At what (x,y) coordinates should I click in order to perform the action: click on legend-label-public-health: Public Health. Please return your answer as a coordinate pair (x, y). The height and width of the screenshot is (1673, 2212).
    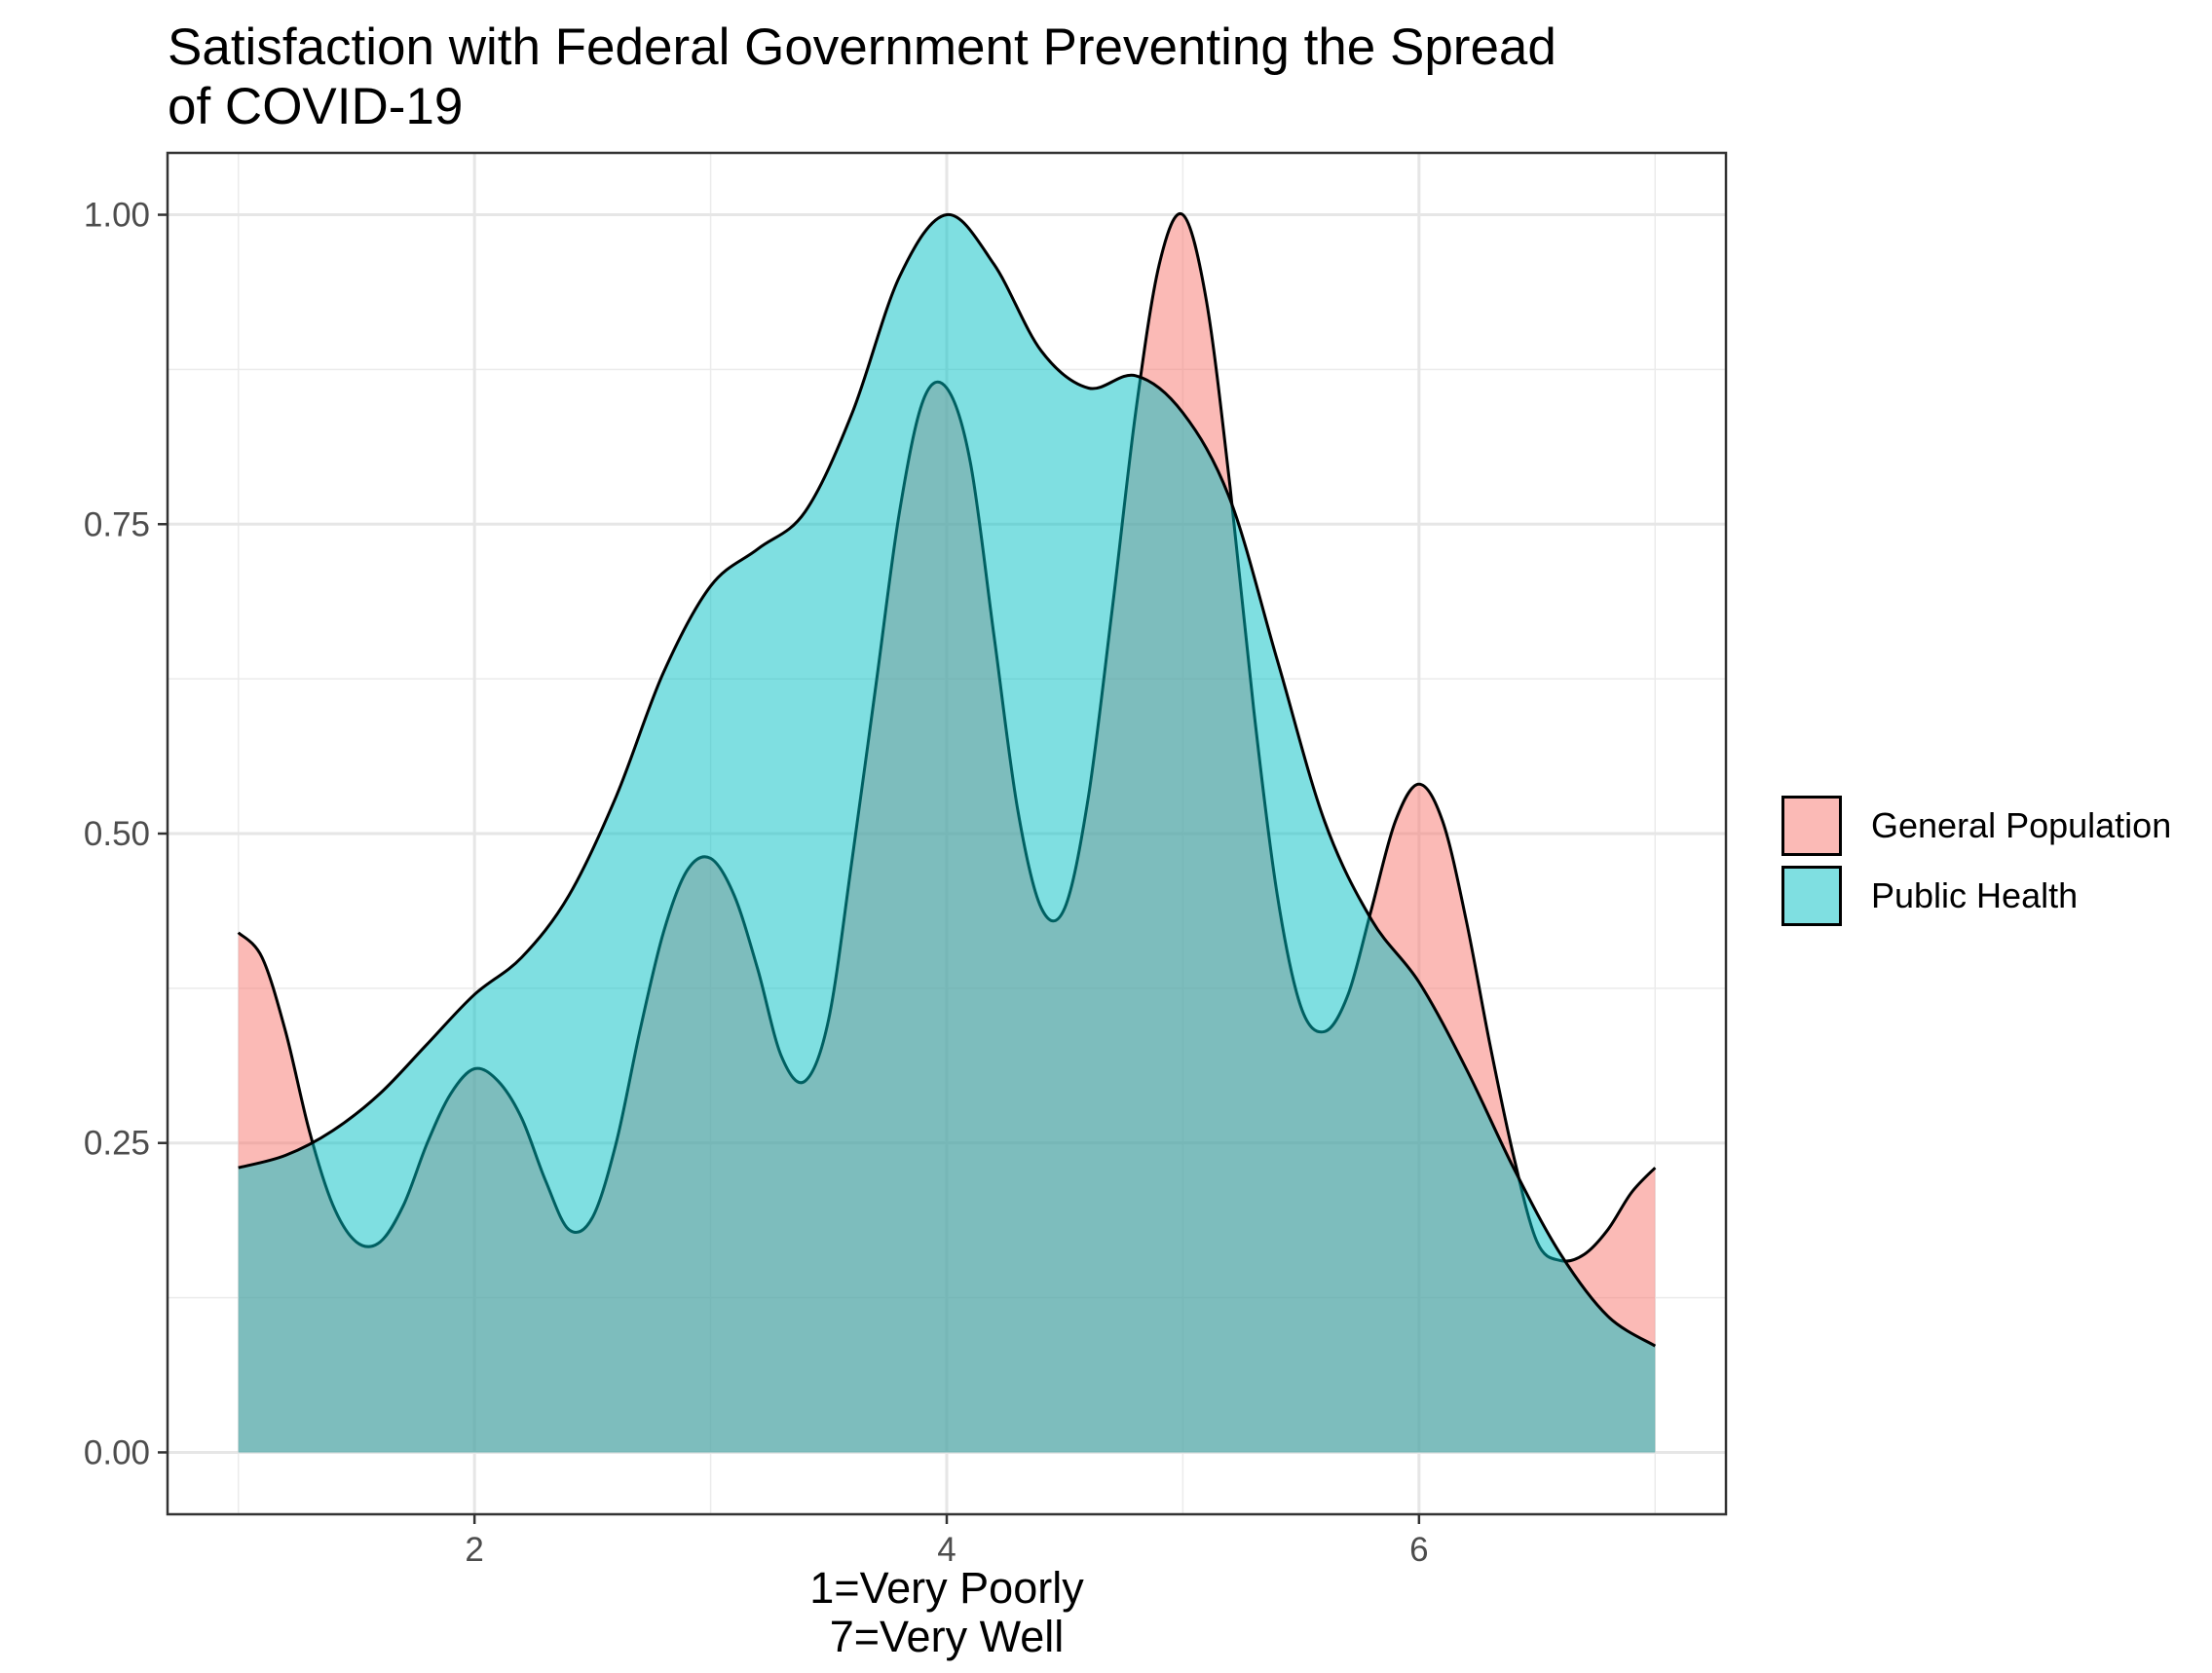
    Looking at the image, I should click on (1975, 895).